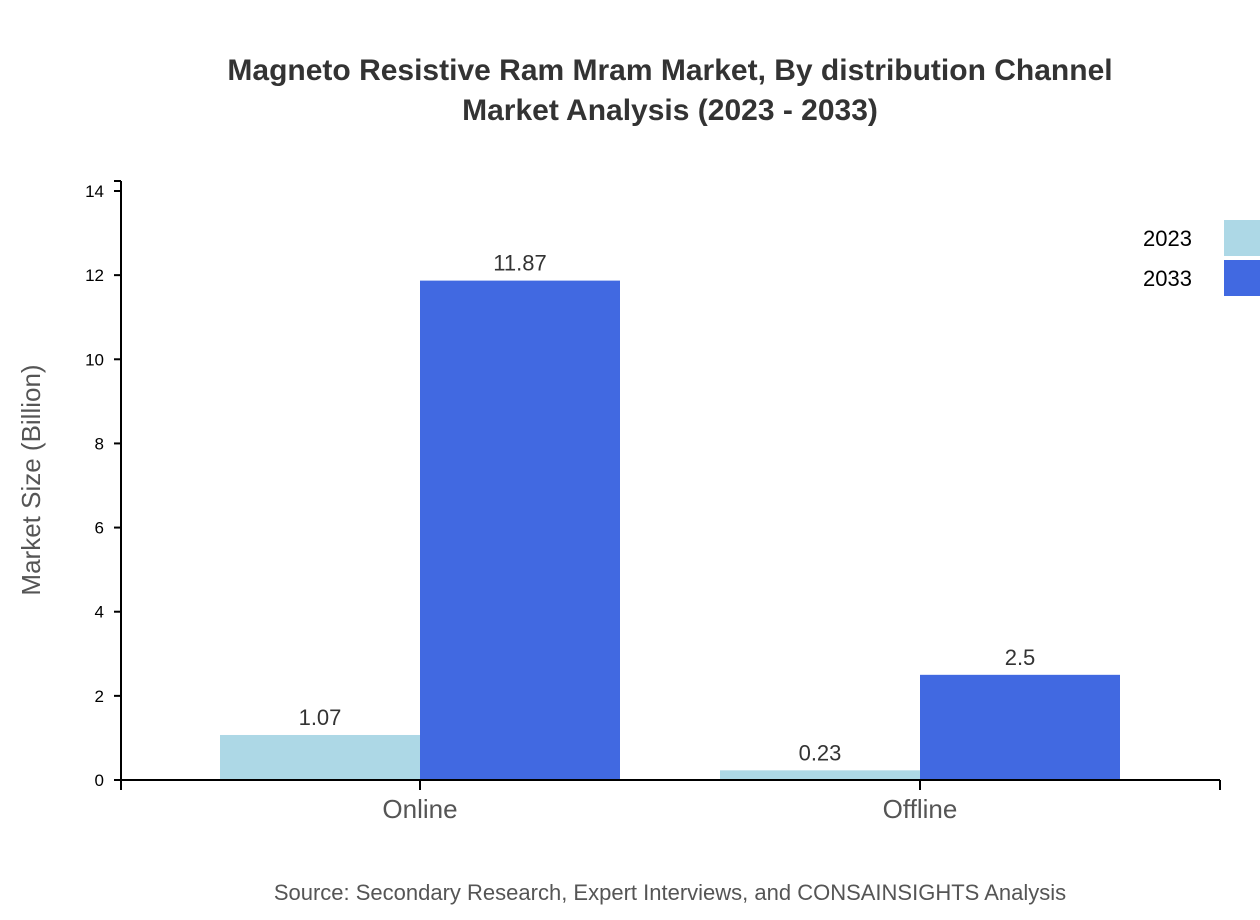  Describe the element at coordinates (1167, 278) in the screenshot. I see `legend-label-2033: 2033` at that location.